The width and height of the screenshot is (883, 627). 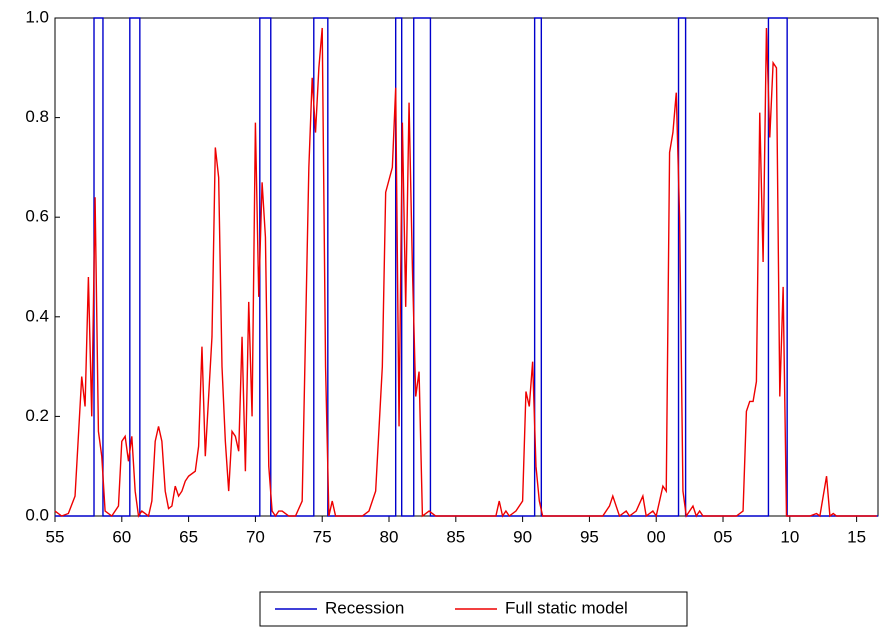 What do you see at coordinates (455, 536) in the screenshot?
I see `x-tick-label: 85` at bounding box center [455, 536].